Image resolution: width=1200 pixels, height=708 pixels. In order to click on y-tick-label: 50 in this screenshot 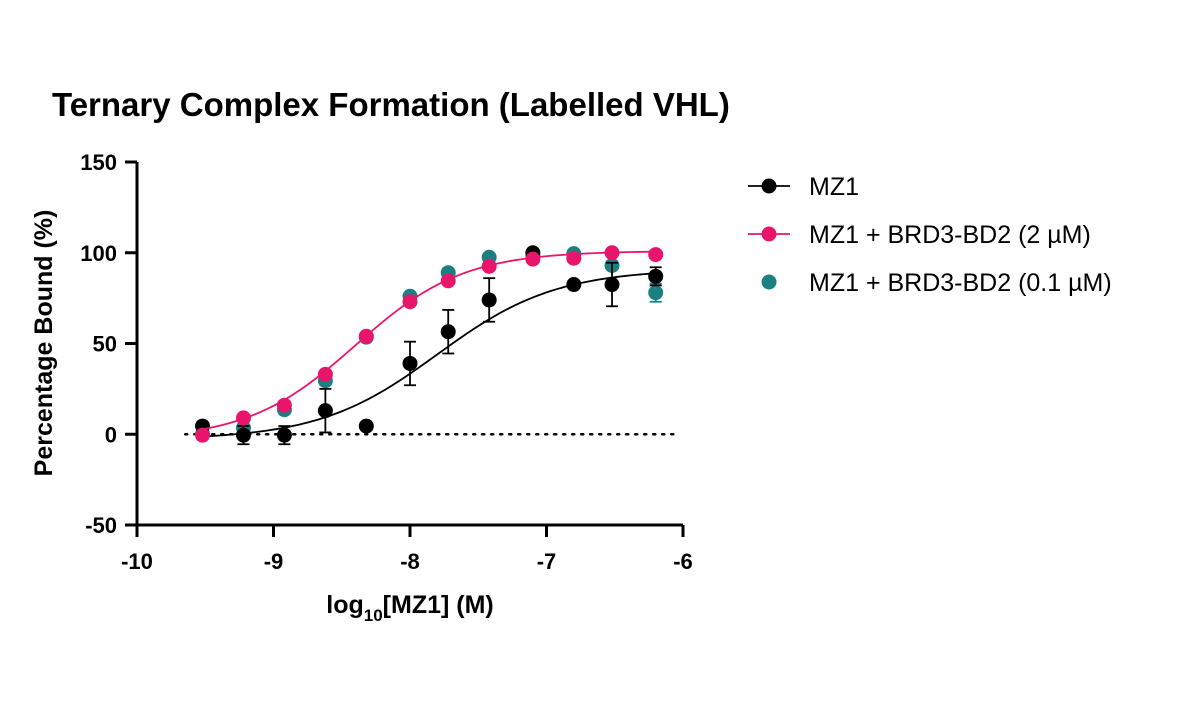, I will do `click(105, 344)`.